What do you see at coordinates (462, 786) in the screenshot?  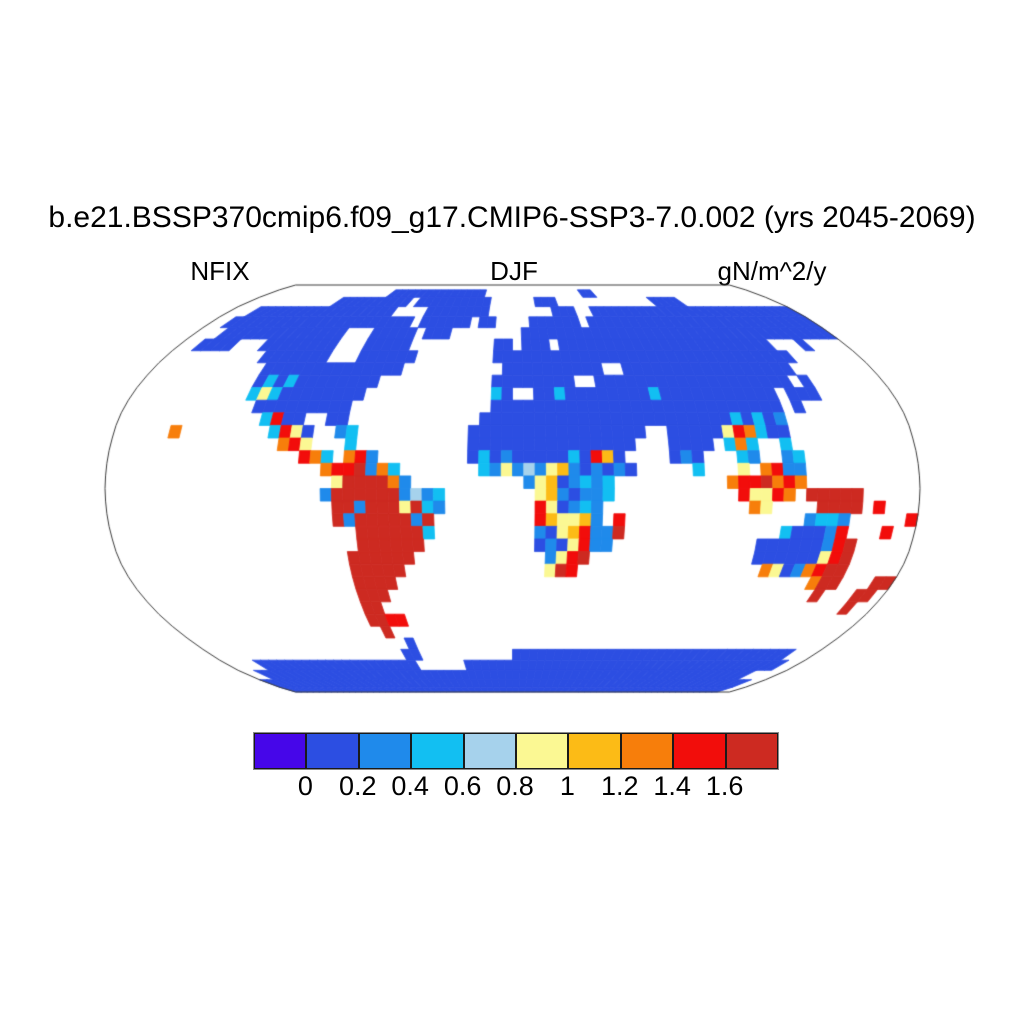 I see `colorbar-tick: 0.6` at bounding box center [462, 786].